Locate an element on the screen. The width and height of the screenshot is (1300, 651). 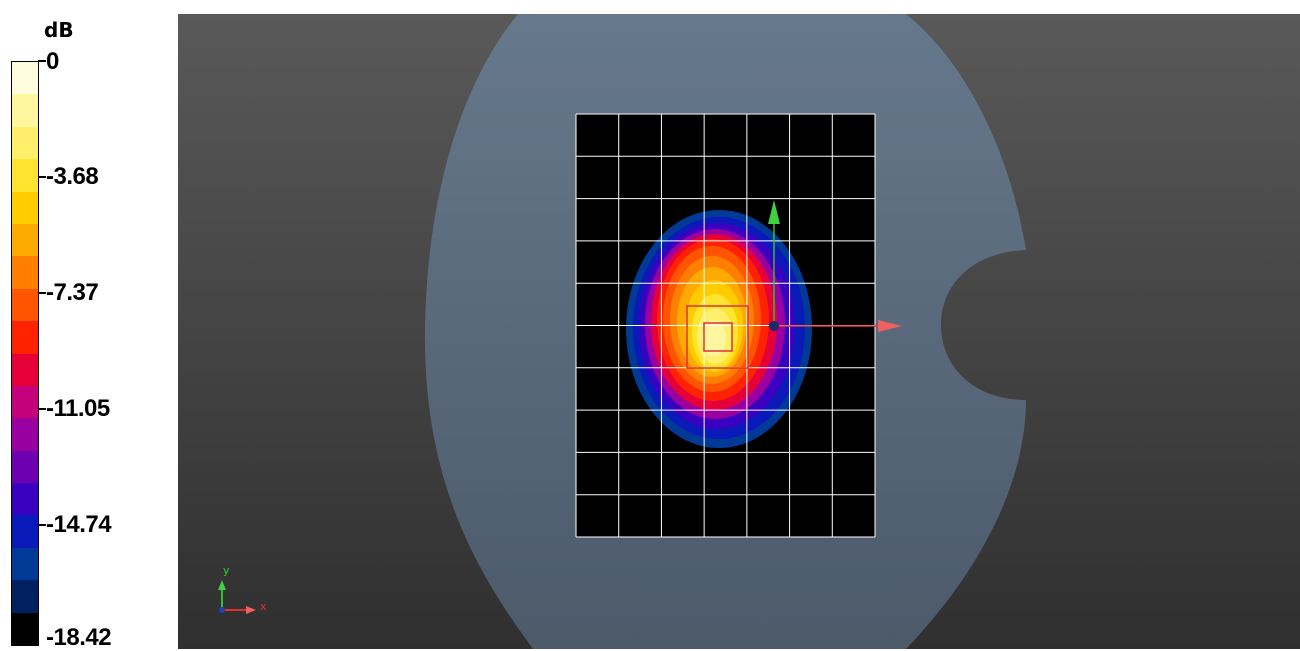
legend-tick-label: -11.05 is located at coordinates (78, 408).